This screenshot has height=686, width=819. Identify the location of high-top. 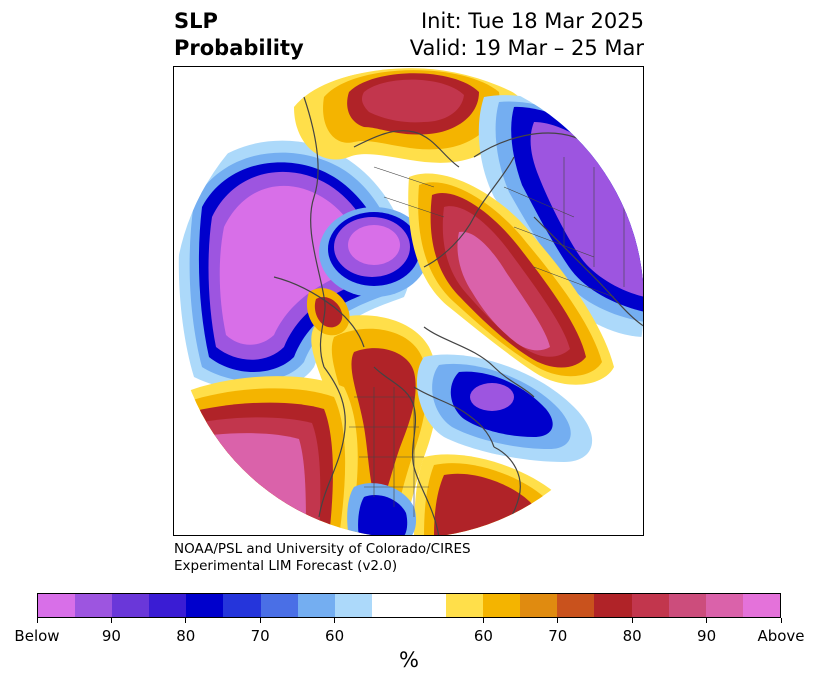
(407, 115).